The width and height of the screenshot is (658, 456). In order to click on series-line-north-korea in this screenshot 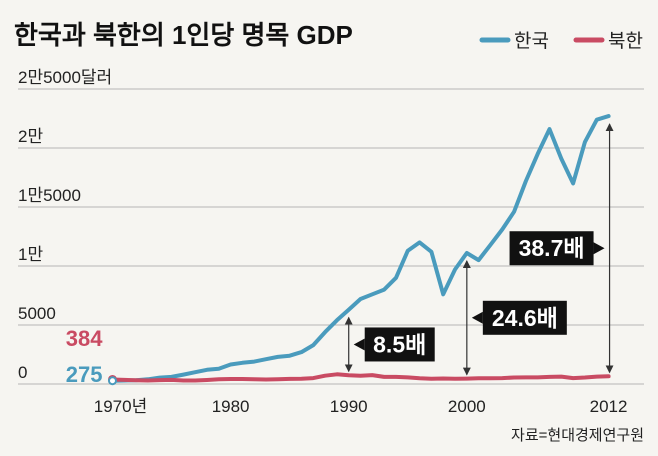, I will do `click(360, 377)`.